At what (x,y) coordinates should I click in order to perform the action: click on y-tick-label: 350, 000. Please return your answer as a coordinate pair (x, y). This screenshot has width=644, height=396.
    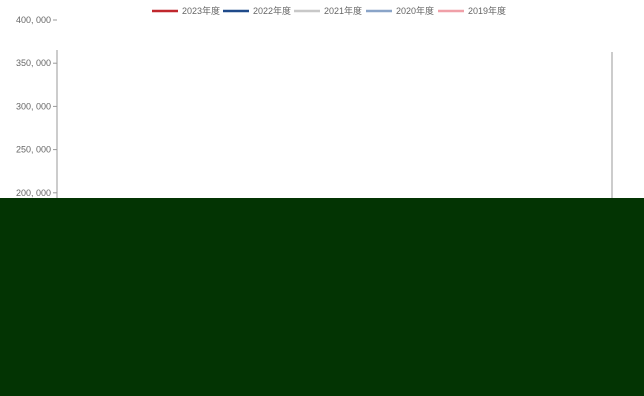
    Looking at the image, I should click on (33, 63).